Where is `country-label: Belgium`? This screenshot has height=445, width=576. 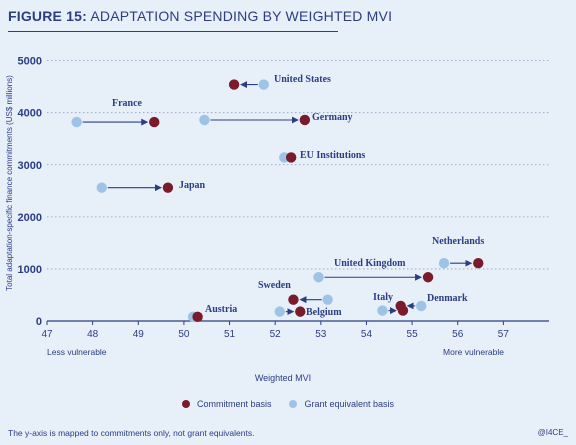 country-label: Belgium is located at coordinates (324, 312).